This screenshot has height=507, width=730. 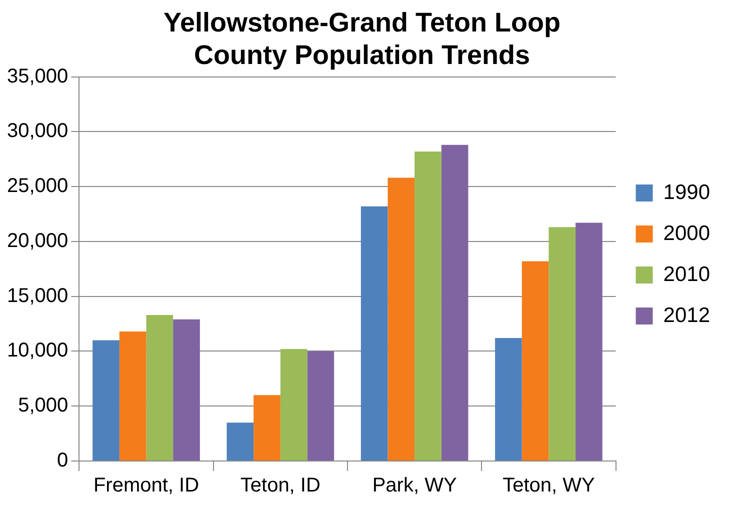 What do you see at coordinates (280, 485) in the screenshot?
I see `x-tick-label: Teton, ID` at bounding box center [280, 485].